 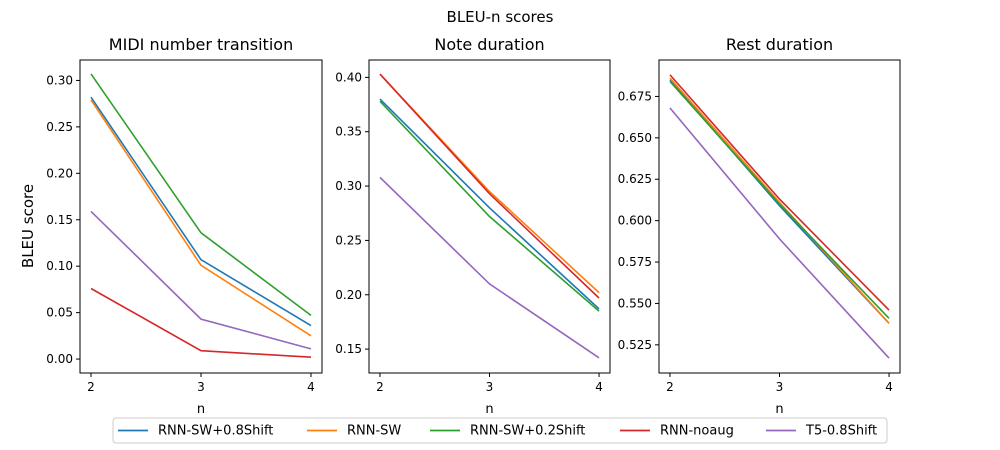 I want to click on y-tick-label: 0.675, so click(x=635, y=96).